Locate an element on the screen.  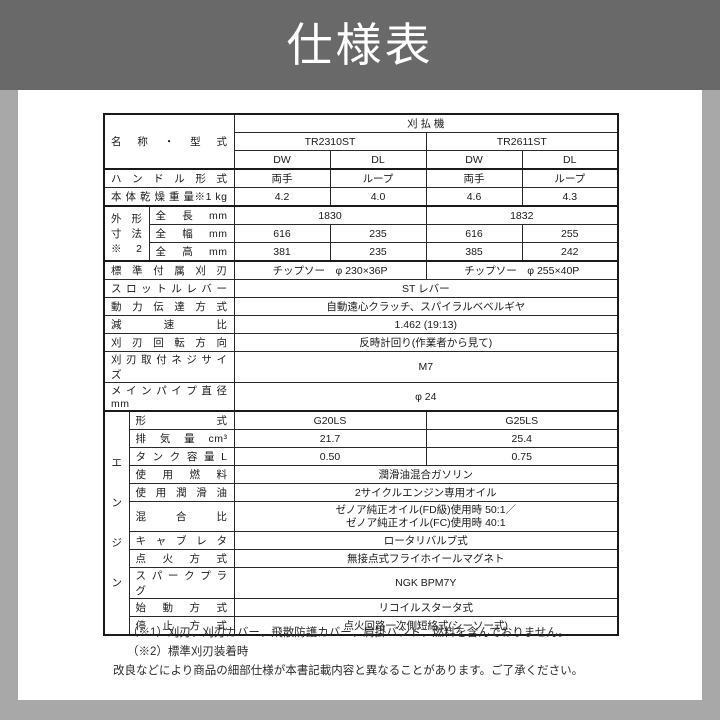
cell-mix-label: 混 合 比 is located at coordinates (181, 516).